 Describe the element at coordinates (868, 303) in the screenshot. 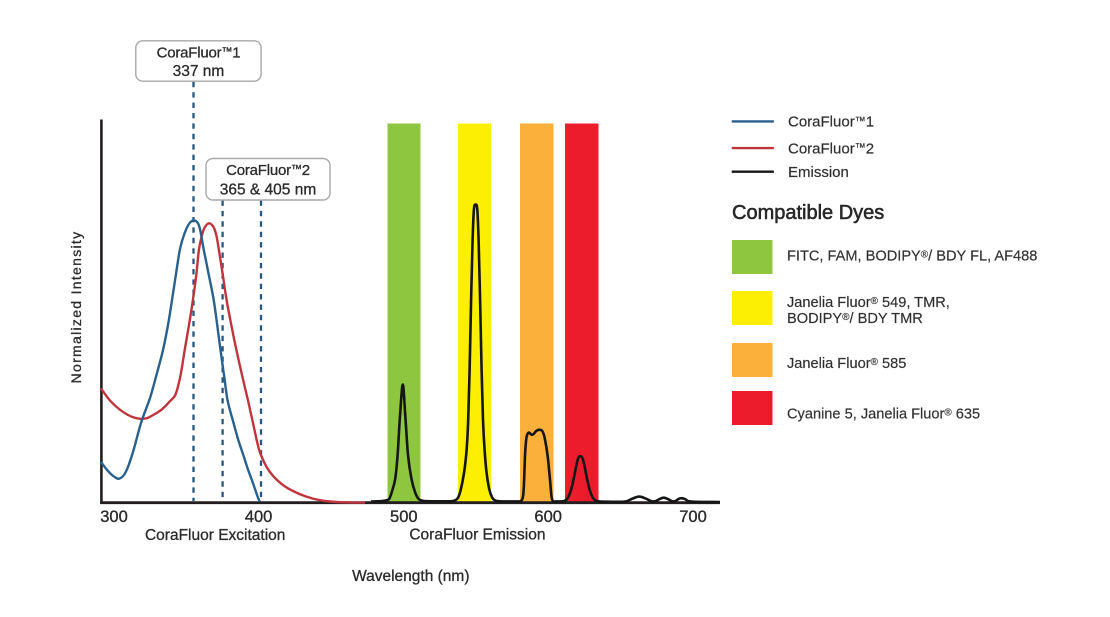

I see `svg-text: Janelia Fluor® 549, TMR,` at that location.